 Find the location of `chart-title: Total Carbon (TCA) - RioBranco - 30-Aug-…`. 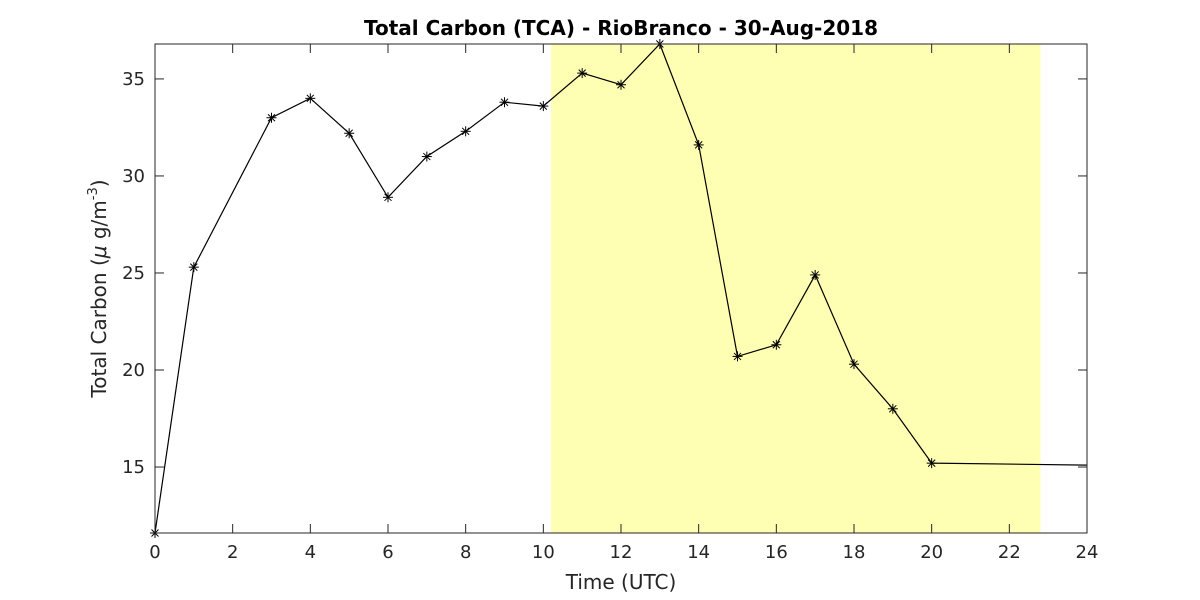

chart-title: Total Carbon (TCA) - RioBranco - 30-Aug-… is located at coordinates (621, 28).